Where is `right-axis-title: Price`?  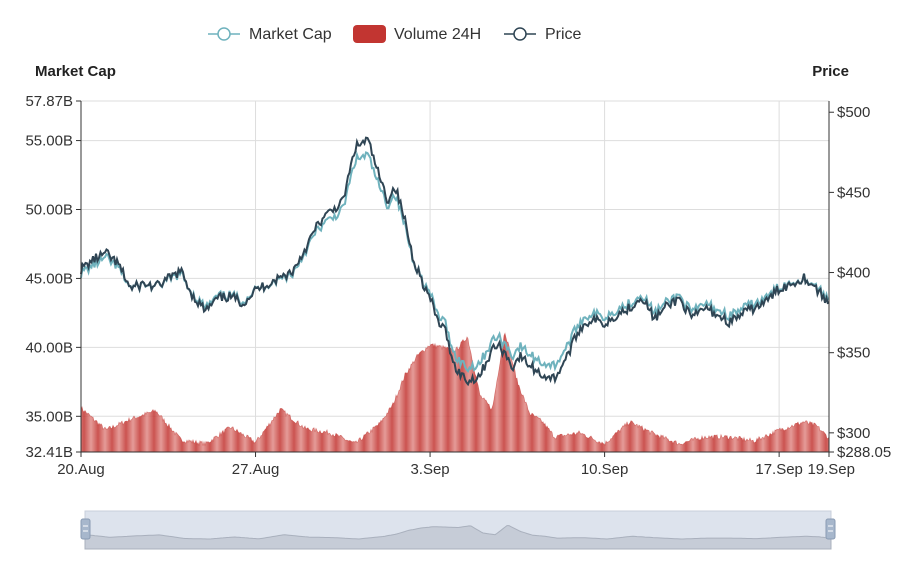 right-axis-title: Price is located at coordinates (830, 71).